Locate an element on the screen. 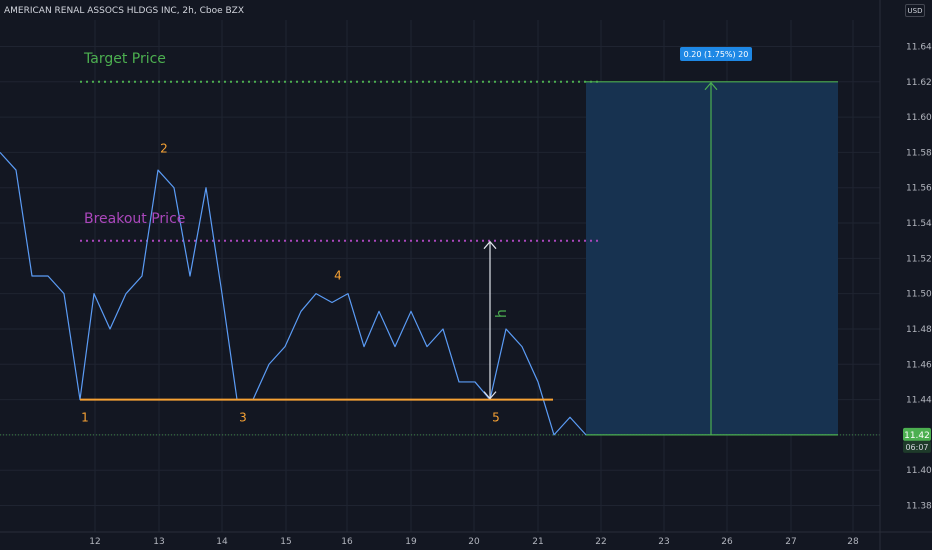 This screenshot has height=550, width=932. x-tick-label: 15 is located at coordinates (285, 542).